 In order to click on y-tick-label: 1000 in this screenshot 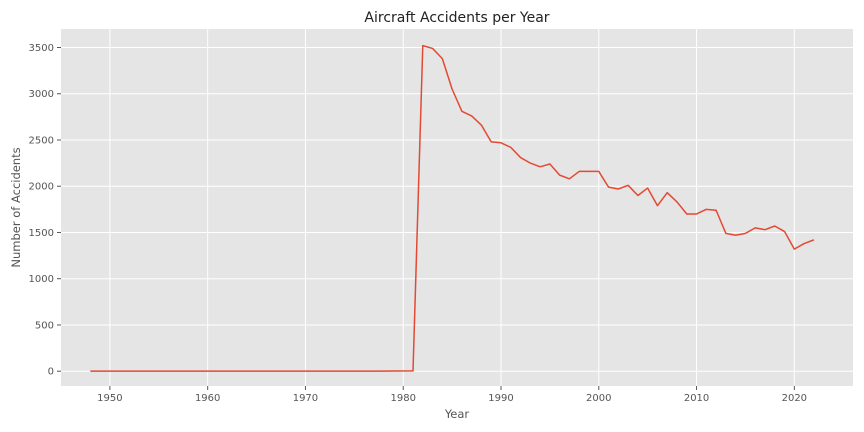, I will do `click(41, 279)`.